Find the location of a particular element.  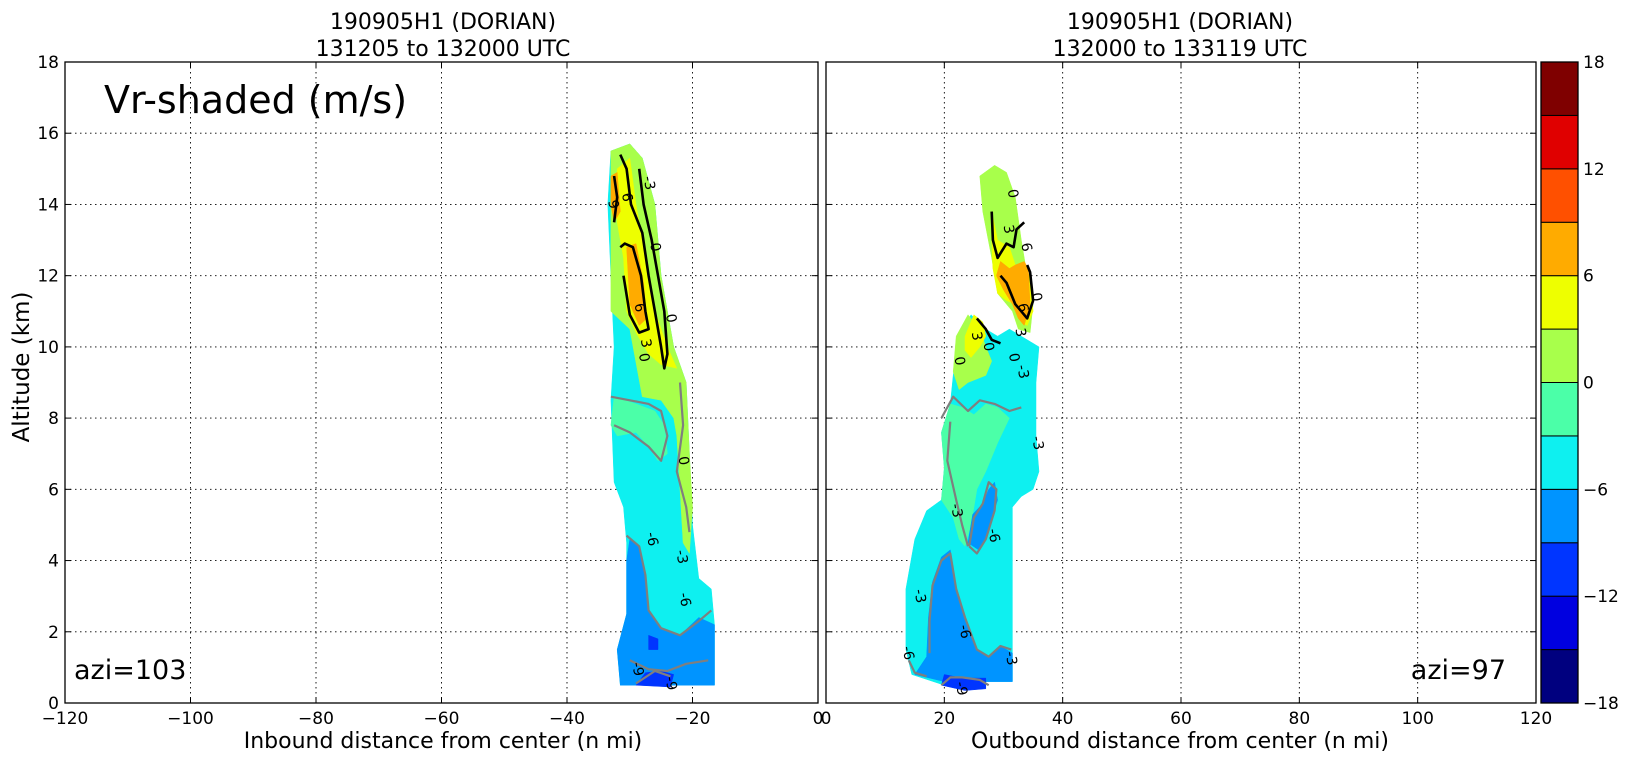

x-tick-label: 100 is located at coordinates (1417, 719).